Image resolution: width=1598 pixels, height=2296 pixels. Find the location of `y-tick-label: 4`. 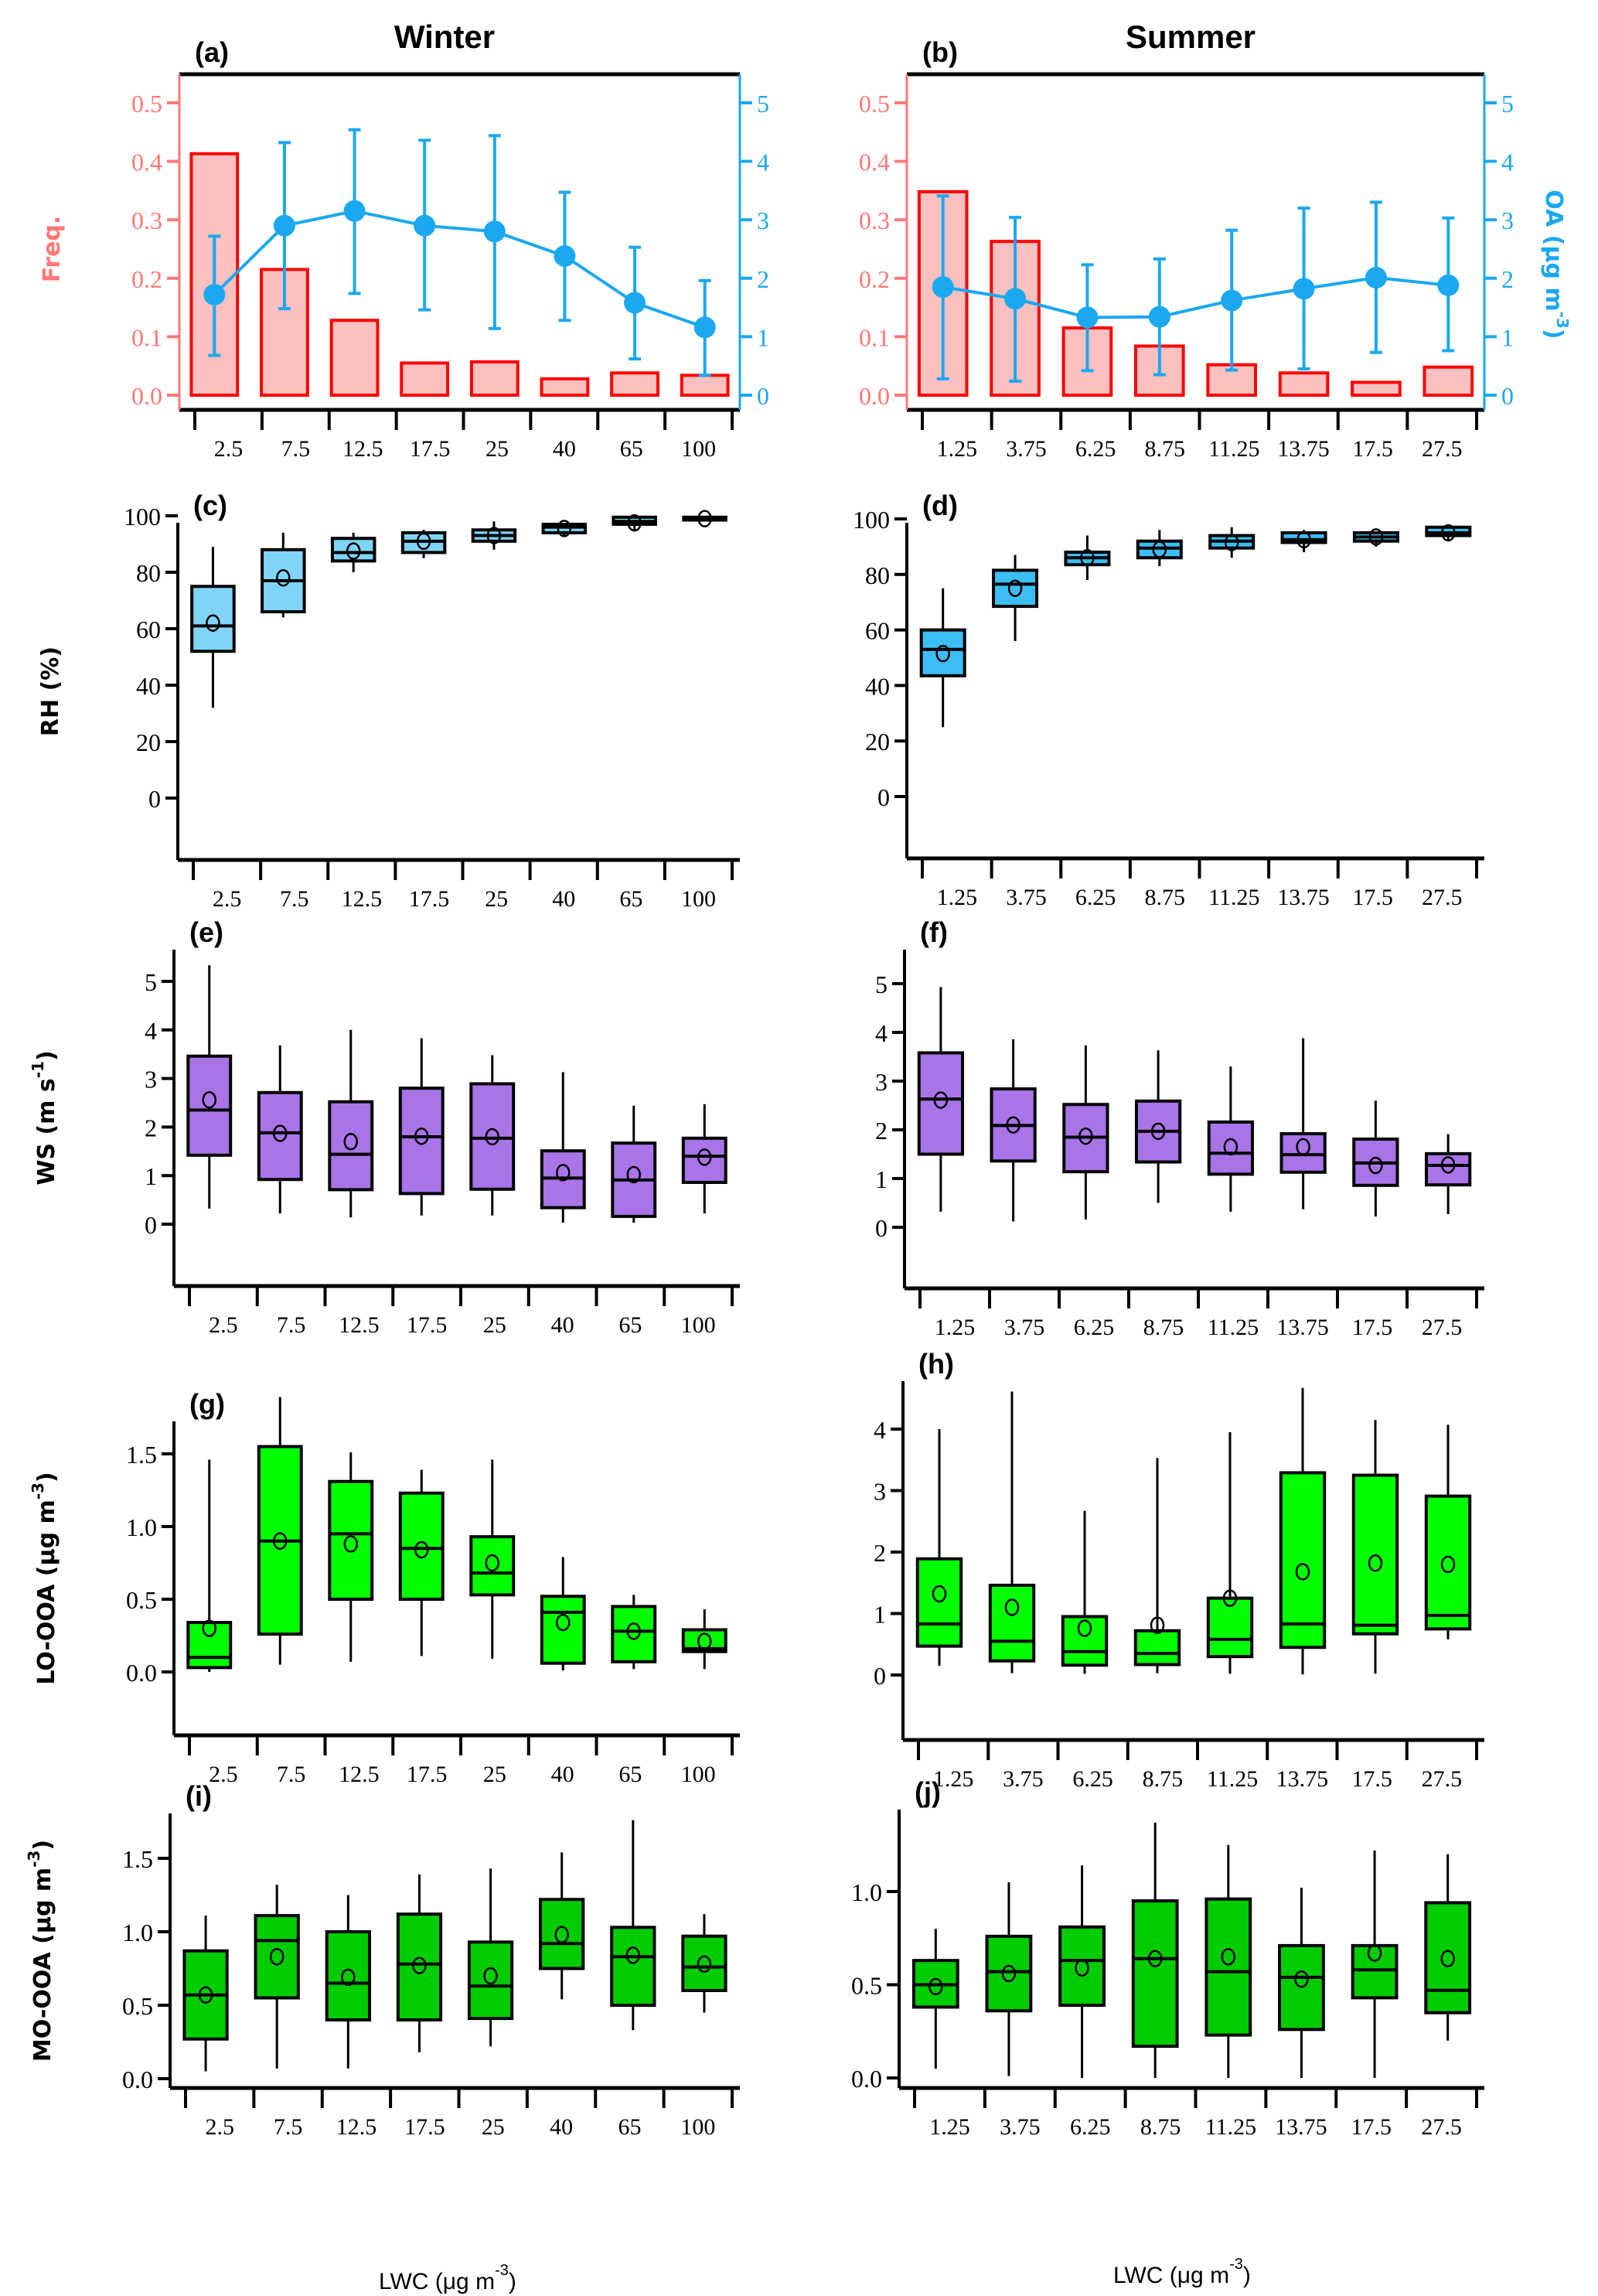

y-tick-label: 4 is located at coordinates (151, 1031).